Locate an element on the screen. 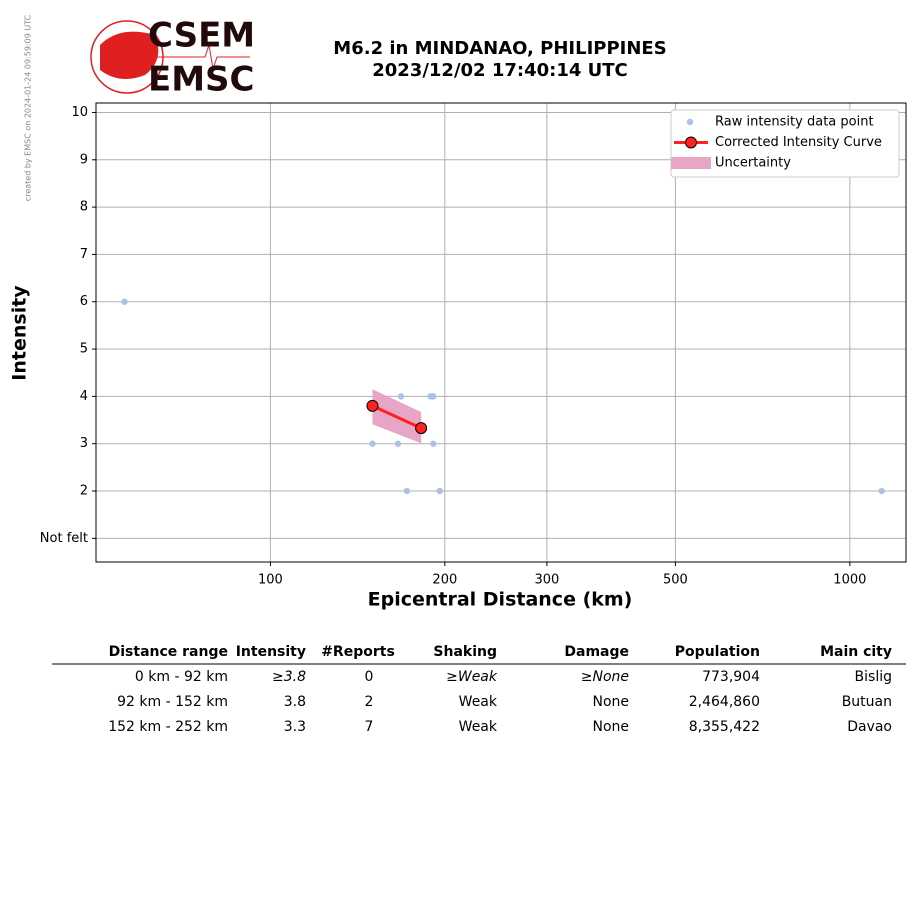 The image size is (915, 905). table-cell: 152 km - 252 km is located at coordinates (168, 727).